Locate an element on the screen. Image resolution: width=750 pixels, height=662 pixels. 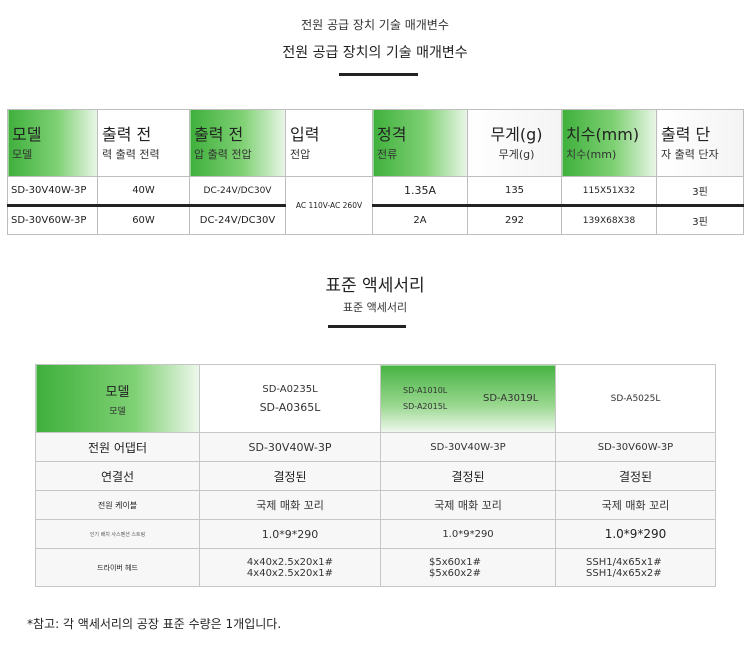
spec-header-voltage: 출력 전 압 출력 전압 is located at coordinates (237, 143).